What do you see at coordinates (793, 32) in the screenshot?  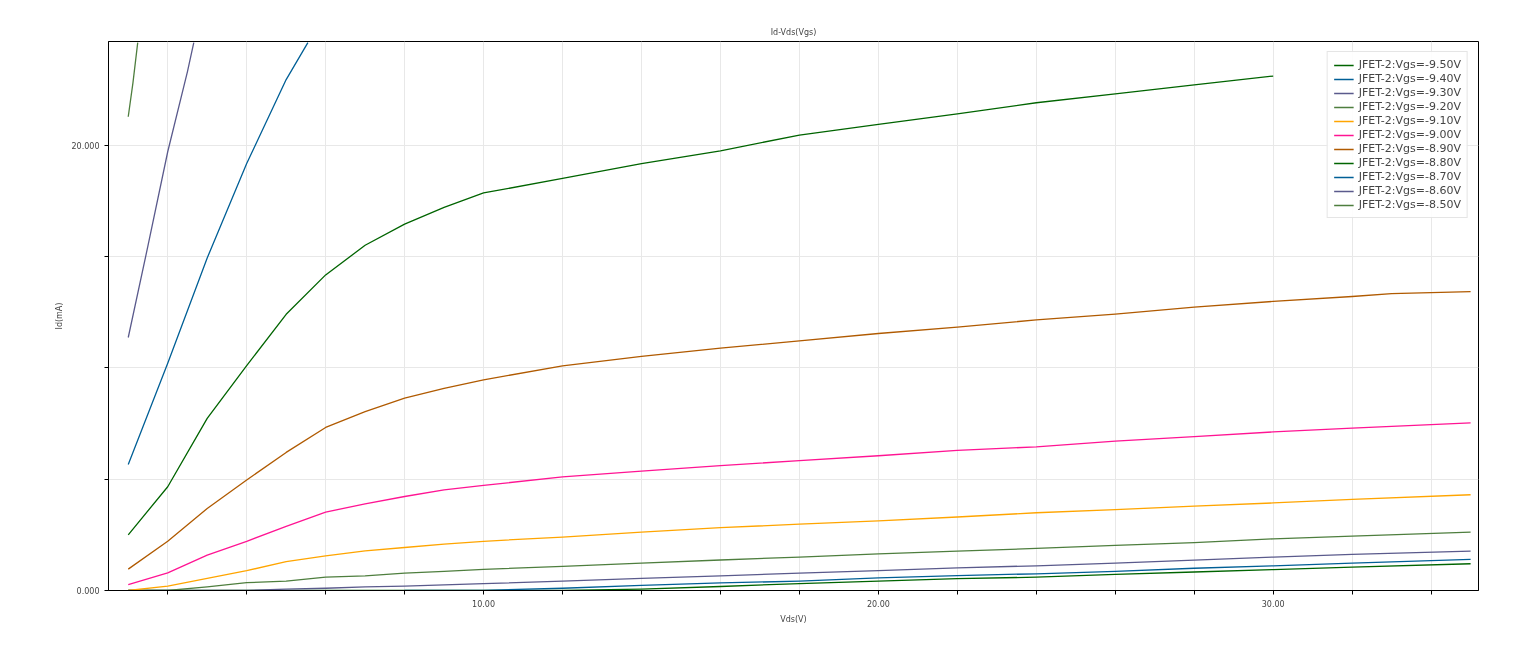 I see `chart-title: Id-Vds(Vgs)` at bounding box center [793, 32].